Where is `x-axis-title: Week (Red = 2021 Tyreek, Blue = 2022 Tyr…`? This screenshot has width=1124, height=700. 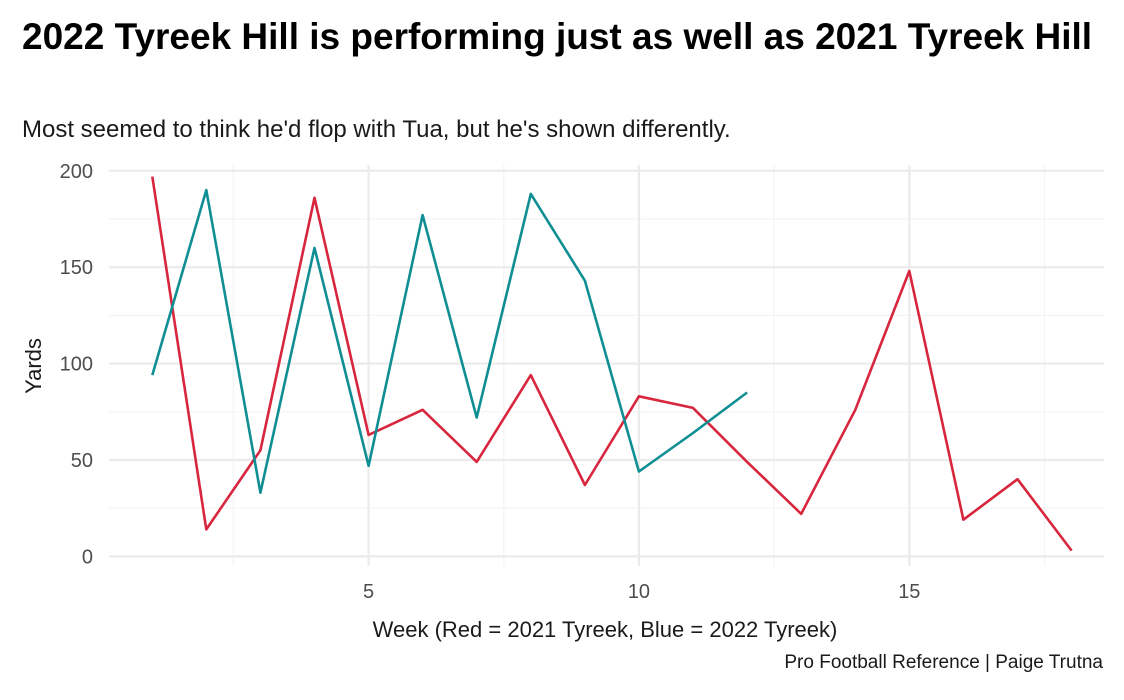 x-axis-title: Week (Red = 2021 Tyreek, Blue = 2022 Tyr… is located at coordinates (605, 629).